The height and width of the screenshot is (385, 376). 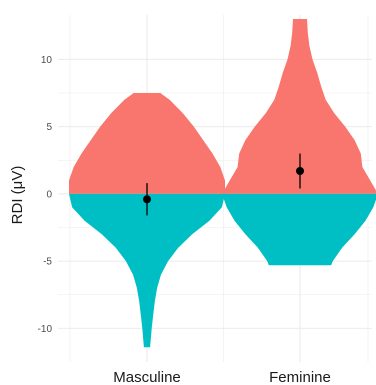 I want to click on y-tick-label: 0, so click(x=49, y=194).